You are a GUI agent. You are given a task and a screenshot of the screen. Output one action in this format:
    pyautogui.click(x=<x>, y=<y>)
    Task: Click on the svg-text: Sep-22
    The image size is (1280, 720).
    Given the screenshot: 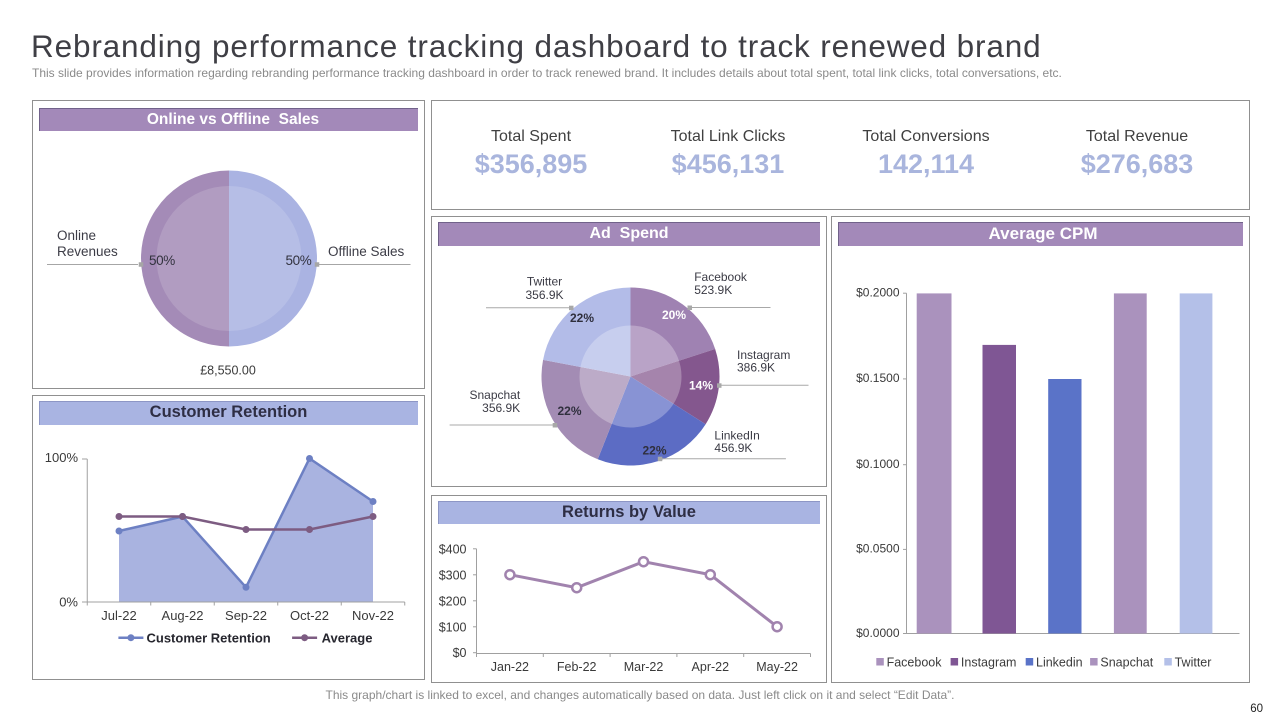 What is the action you would take?
    pyautogui.click(x=246, y=615)
    